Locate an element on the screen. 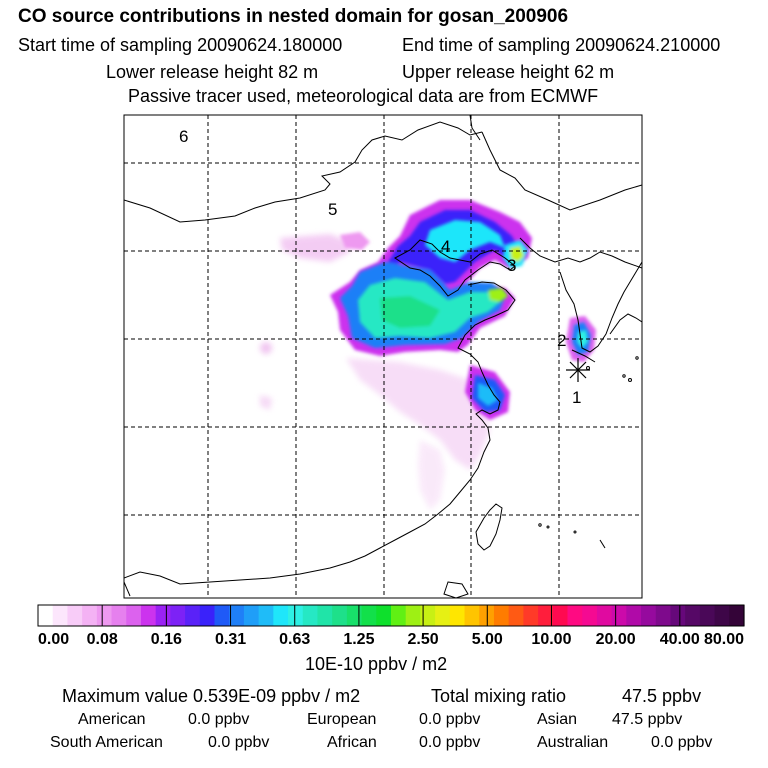 The height and width of the screenshot is (768, 768). source-name-american: American is located at coordinates (112, 719).